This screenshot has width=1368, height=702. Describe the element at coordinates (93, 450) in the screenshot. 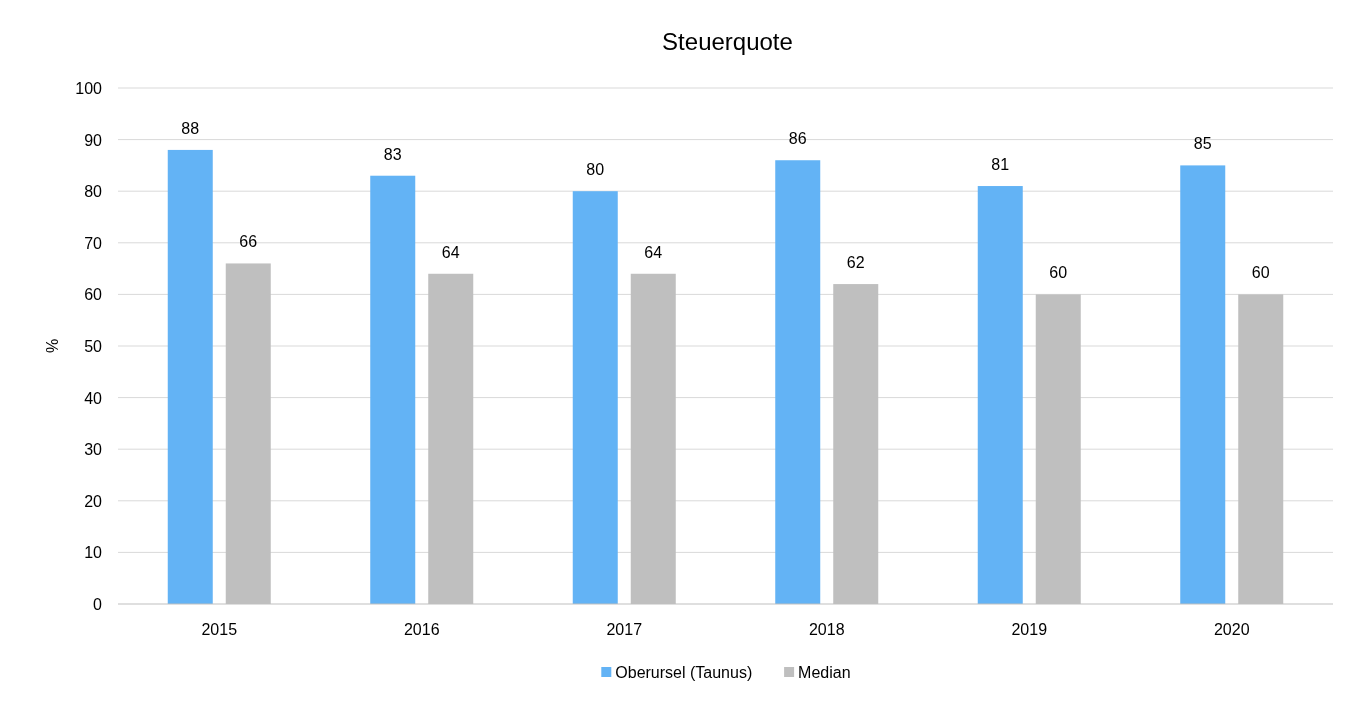

I see `y-tick-label: 30` at that location.